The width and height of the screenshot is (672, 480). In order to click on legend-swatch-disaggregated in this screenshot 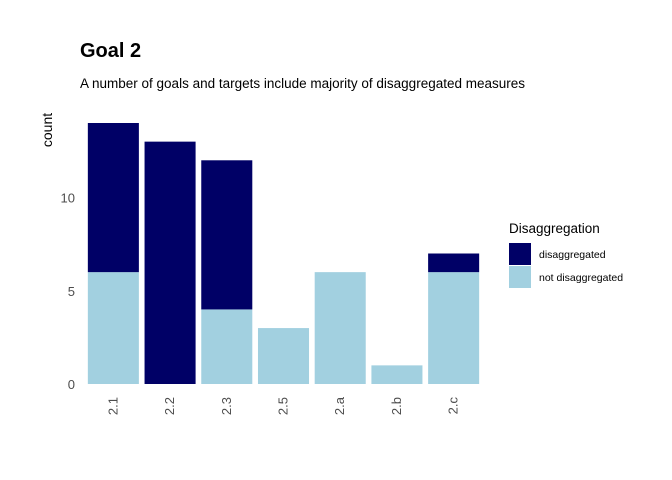, I will do `click(520, 254)`.